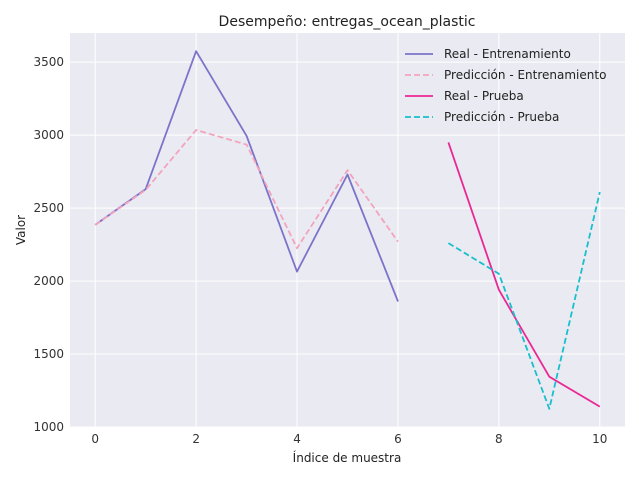  Describe the element at coordinates (398, 439) in the screenshot. I see `x-tick-label: 6` at that location.